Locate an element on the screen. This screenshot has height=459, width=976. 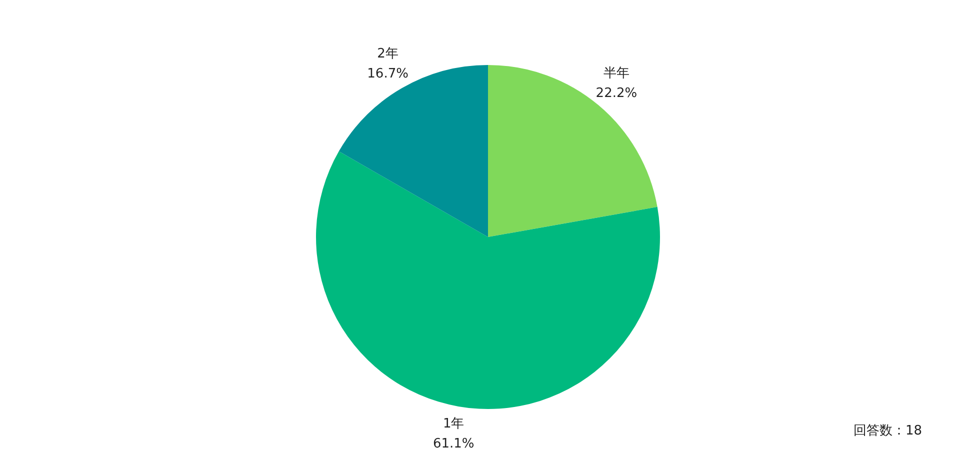
data-label: 16.7% is located at coordinates (387, 74).